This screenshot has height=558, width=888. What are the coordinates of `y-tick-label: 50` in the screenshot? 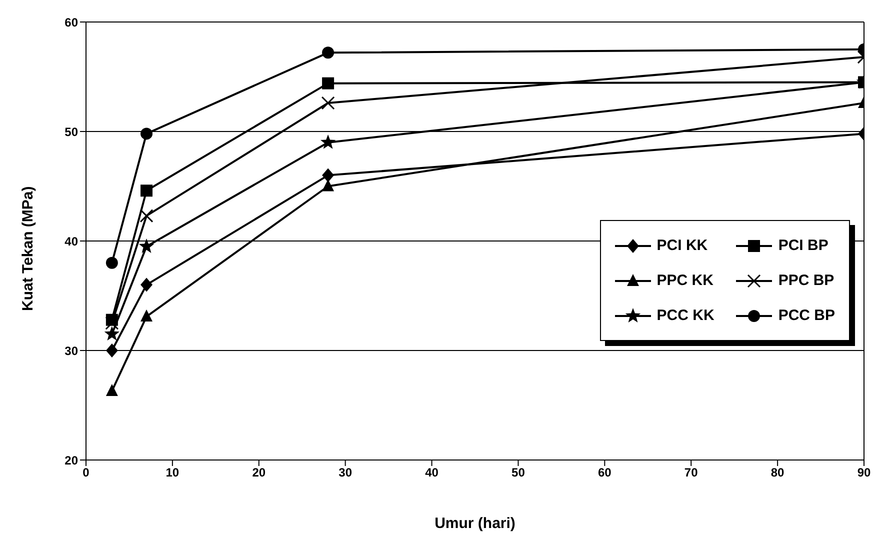 It's located at (71, 131).